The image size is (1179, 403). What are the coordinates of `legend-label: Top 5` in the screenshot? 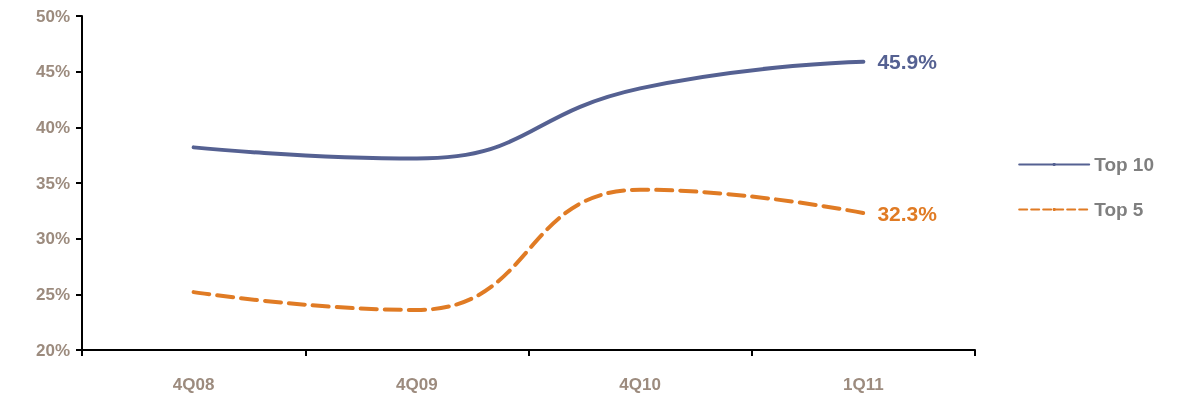 It's located at (1119, 209).